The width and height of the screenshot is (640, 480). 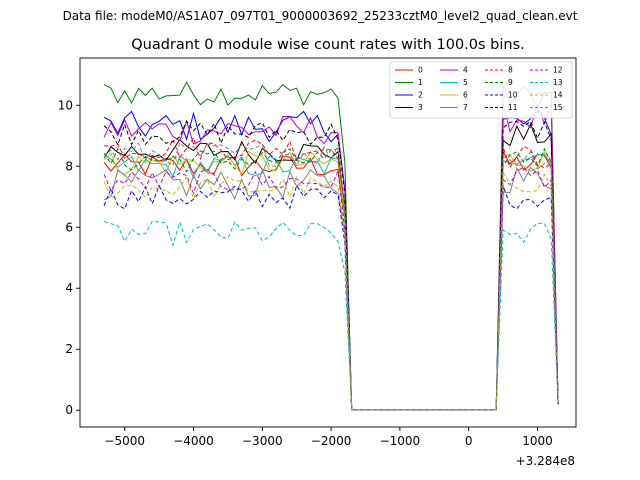 What do you see at coordinates (513, 107) in the screenshot?
I see `legend-label-11: 11` at bounding box center [513, 107].